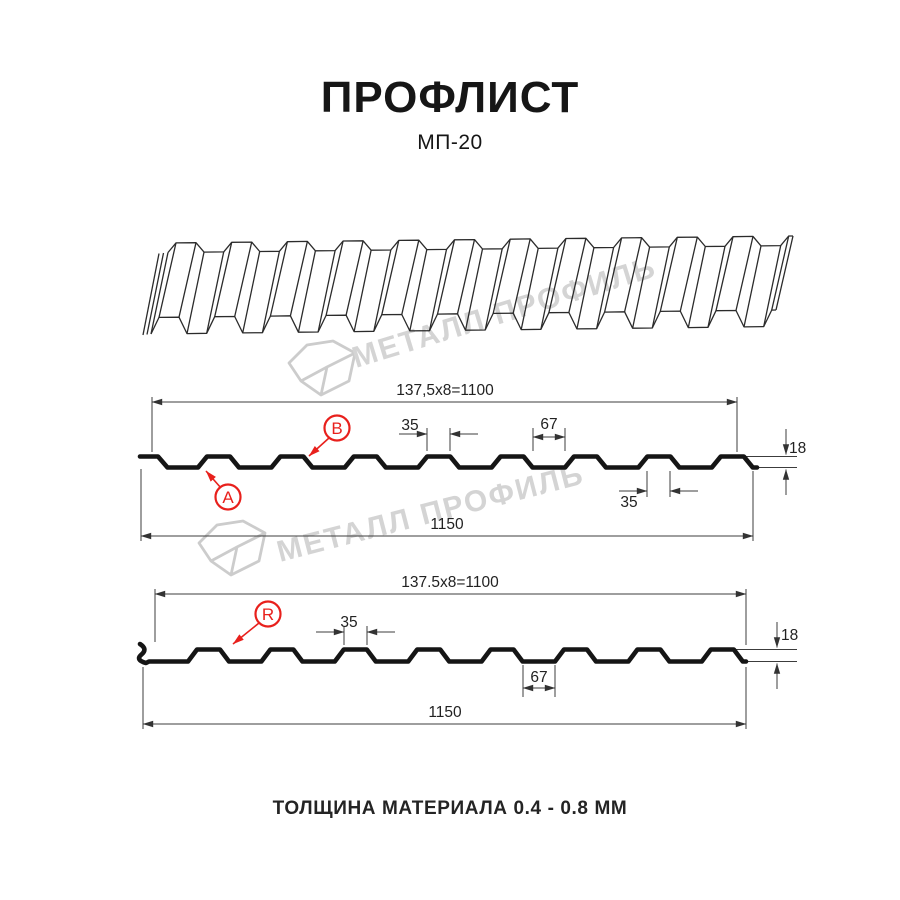  I want to click on dim-rib-35-r: 35, so click(348, 622).